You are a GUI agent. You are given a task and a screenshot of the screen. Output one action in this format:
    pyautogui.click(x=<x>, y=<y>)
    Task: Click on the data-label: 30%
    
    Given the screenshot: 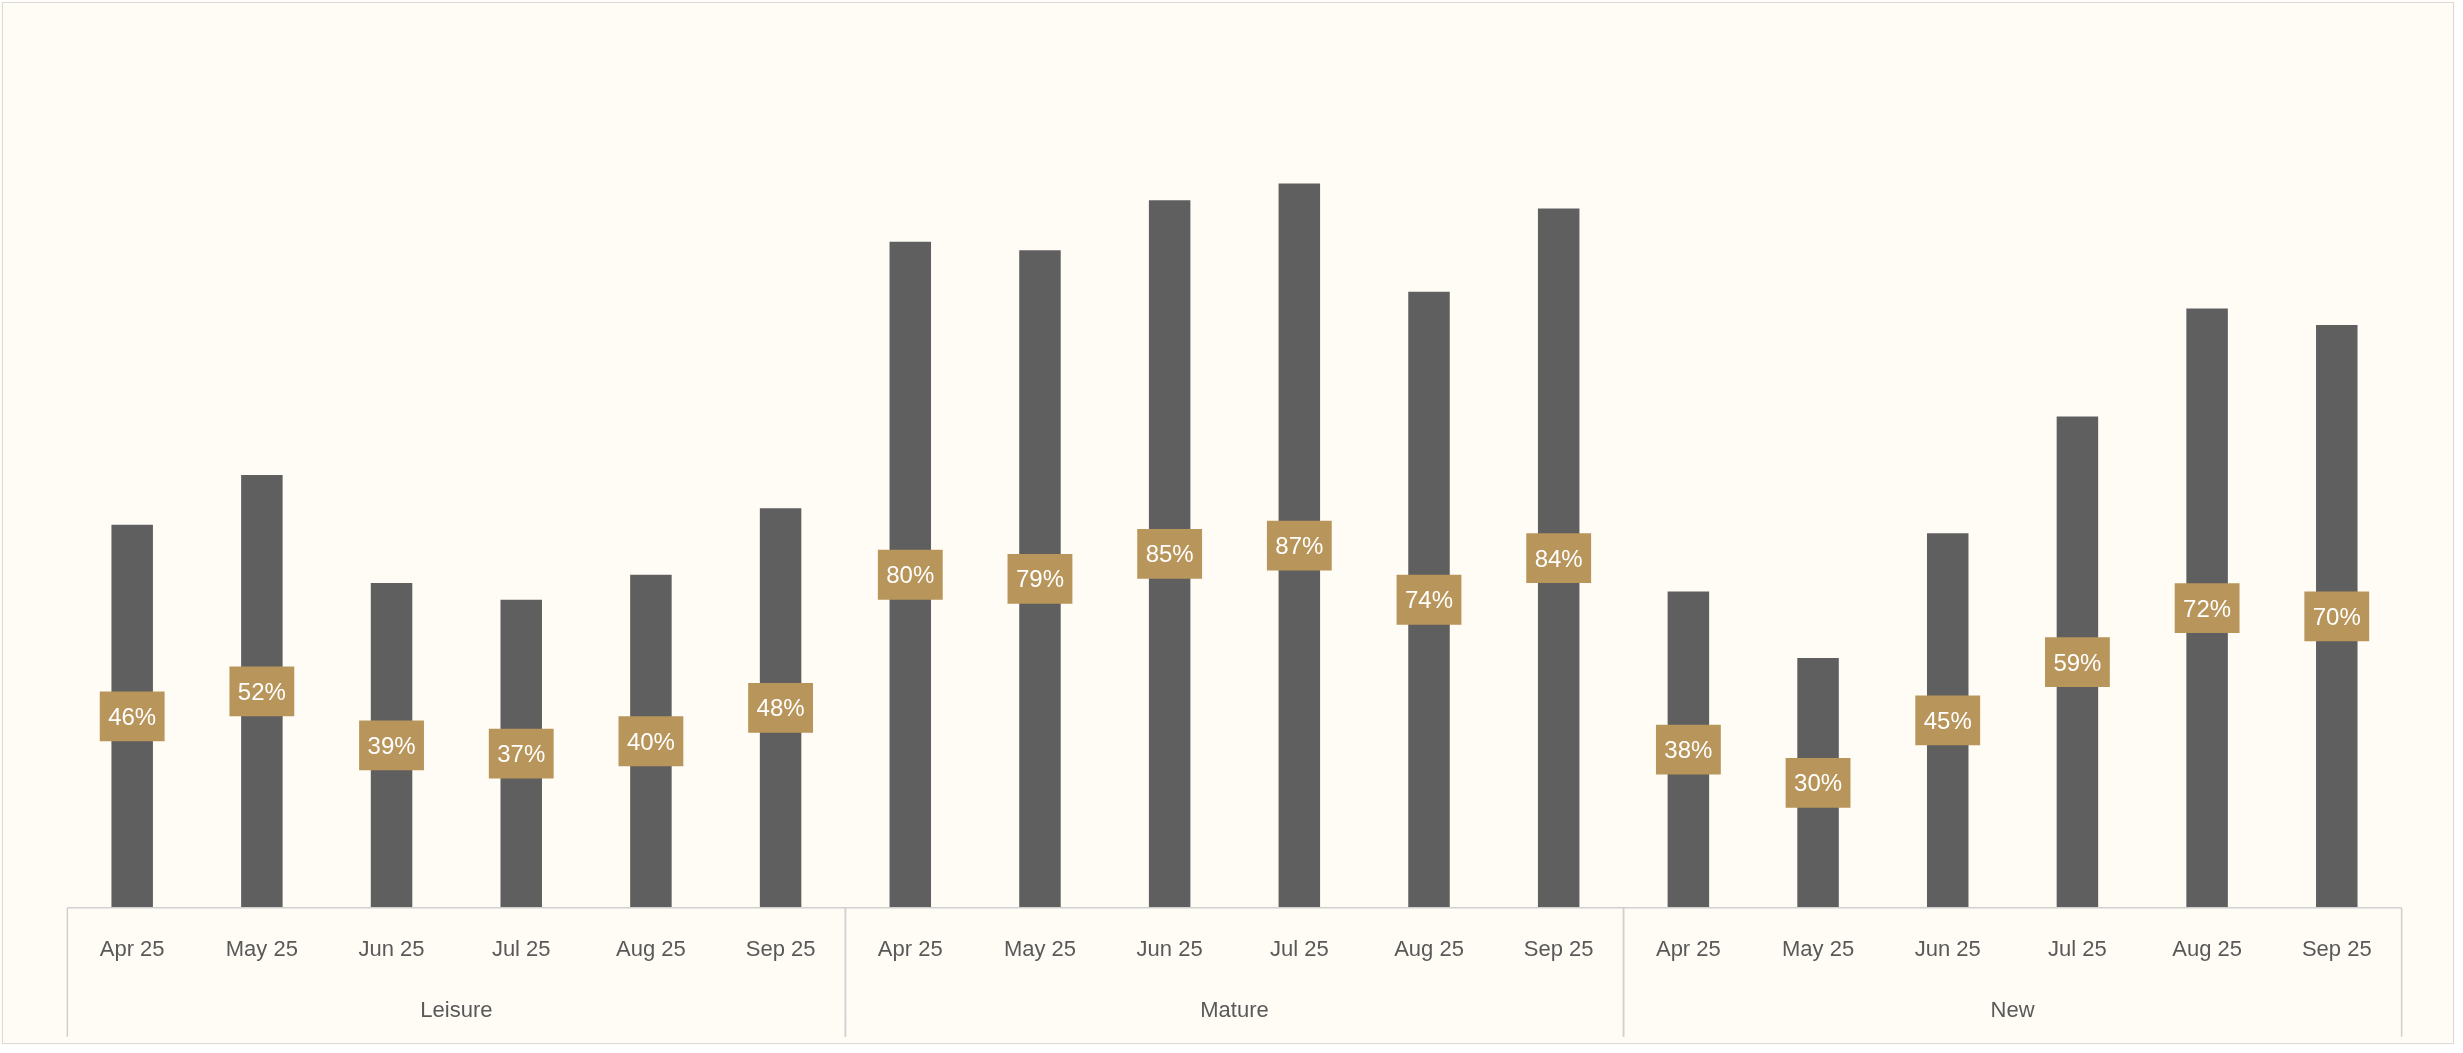 What is the action you would take?
    pyautogui.click(x=1818, y=783)
    